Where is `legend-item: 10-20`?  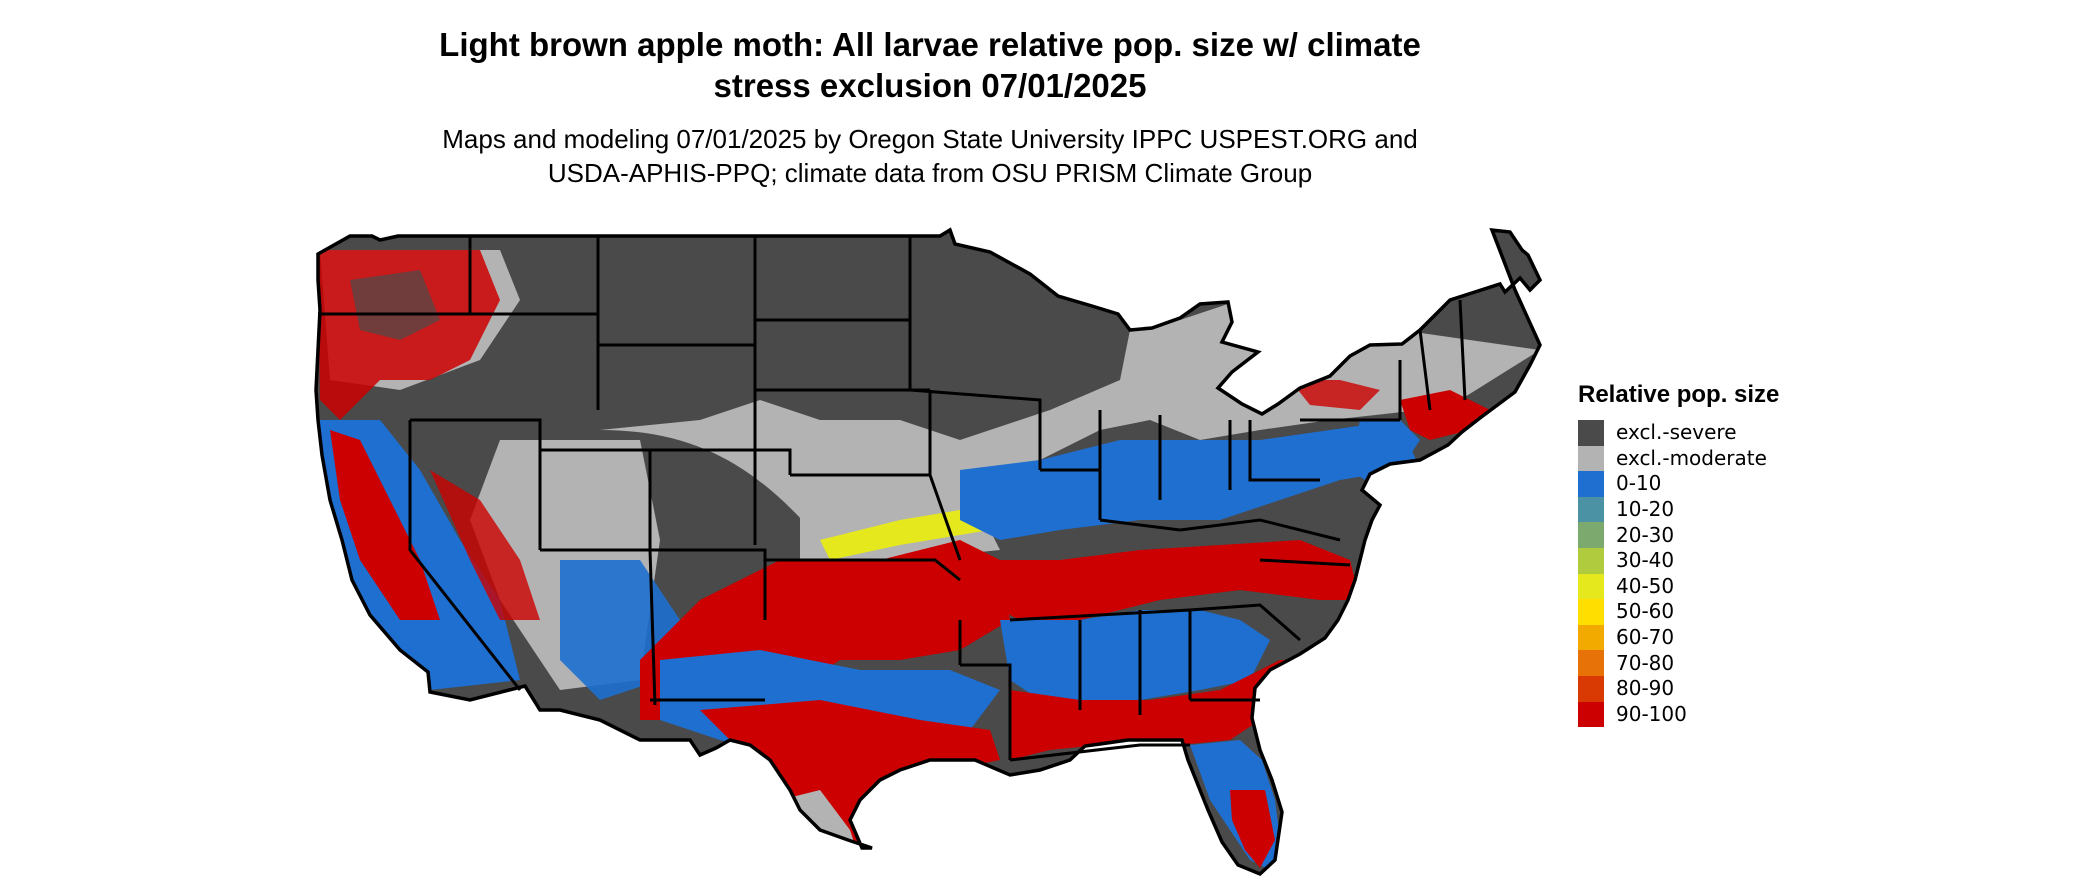 legend-item: 10-20 is located at coordinates (1678, 509).